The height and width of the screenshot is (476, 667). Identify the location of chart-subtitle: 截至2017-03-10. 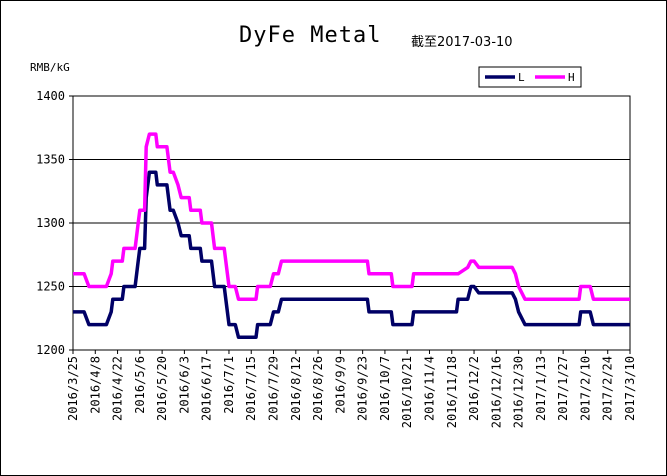
(462, 42).